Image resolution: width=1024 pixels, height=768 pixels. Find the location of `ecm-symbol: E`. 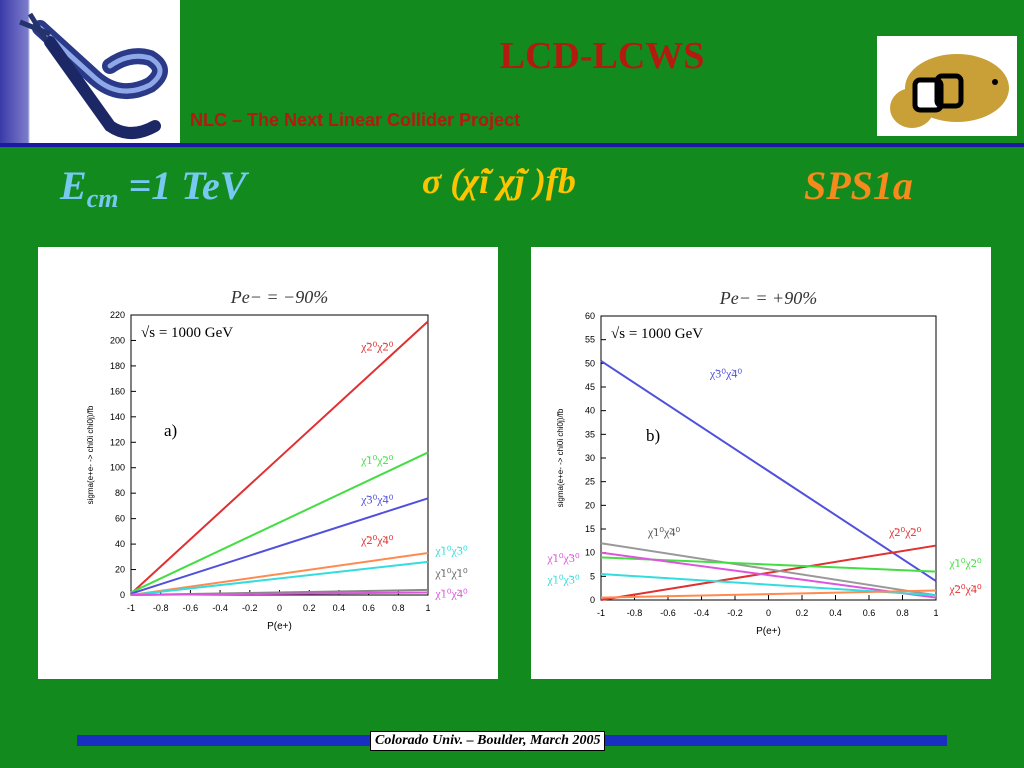

ecm-symbol: E is located at coordinates (73, 185).